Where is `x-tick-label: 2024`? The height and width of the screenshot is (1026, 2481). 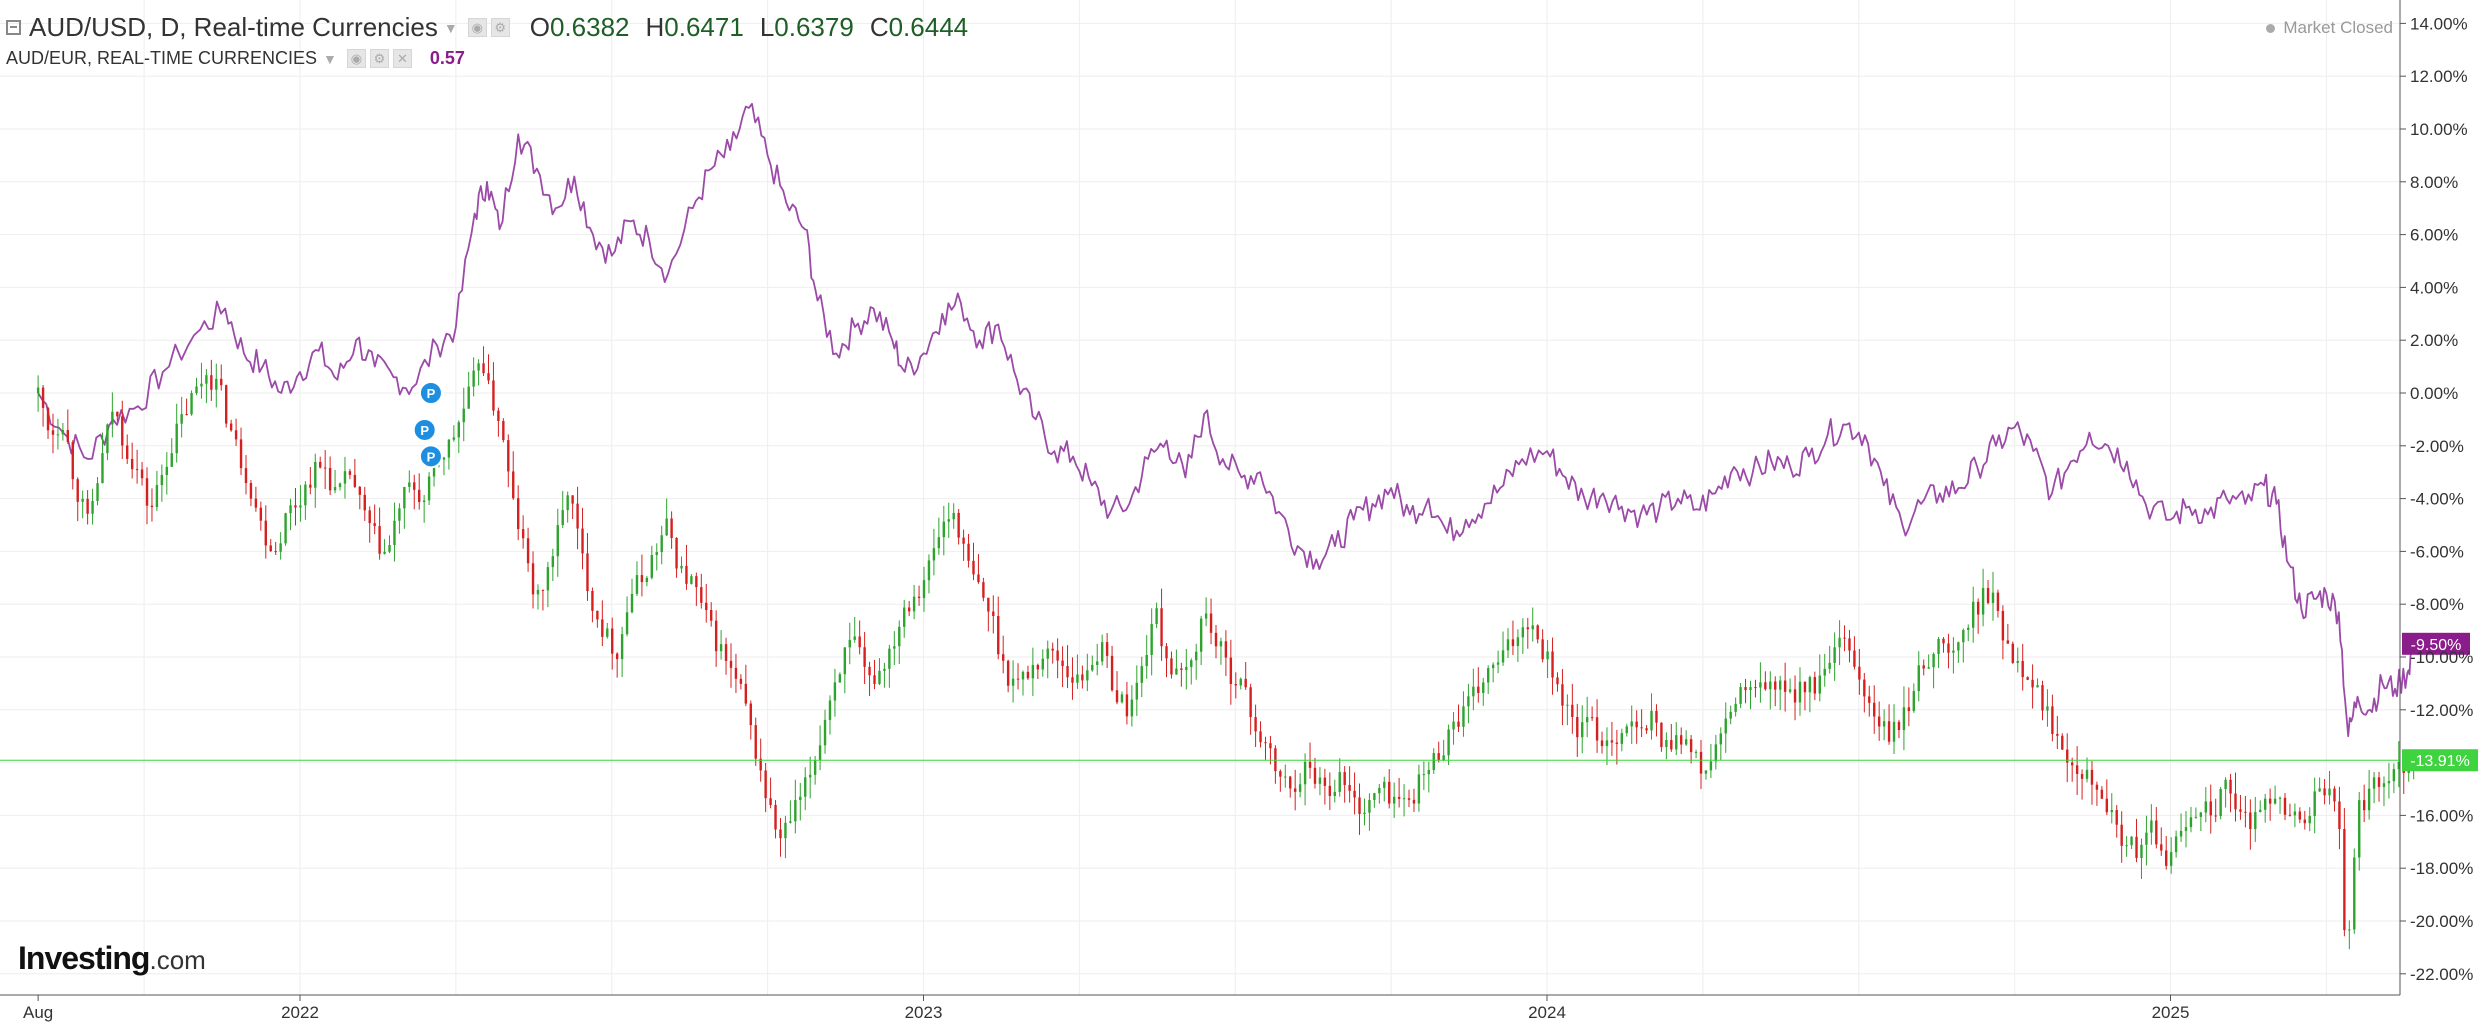 x-tick-label: 2024 is located at coordinates (1547, 1012).